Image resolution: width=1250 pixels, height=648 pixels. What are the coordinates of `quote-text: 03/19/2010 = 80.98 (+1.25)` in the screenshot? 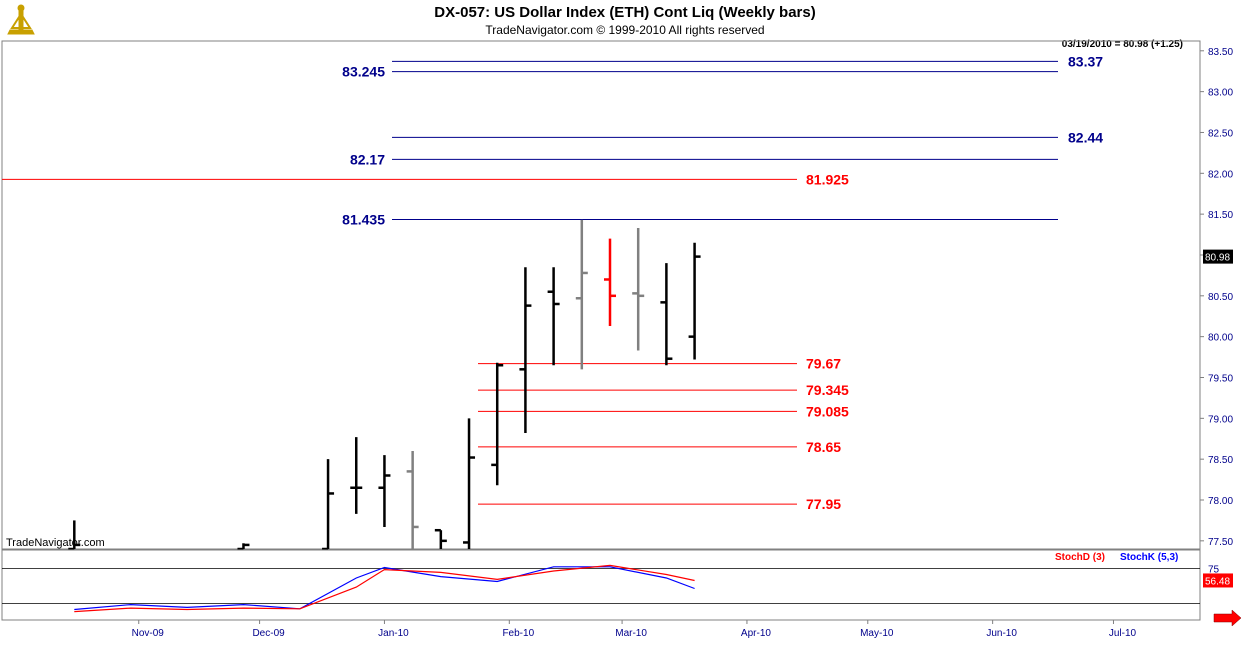 It's located at (1122, 44).